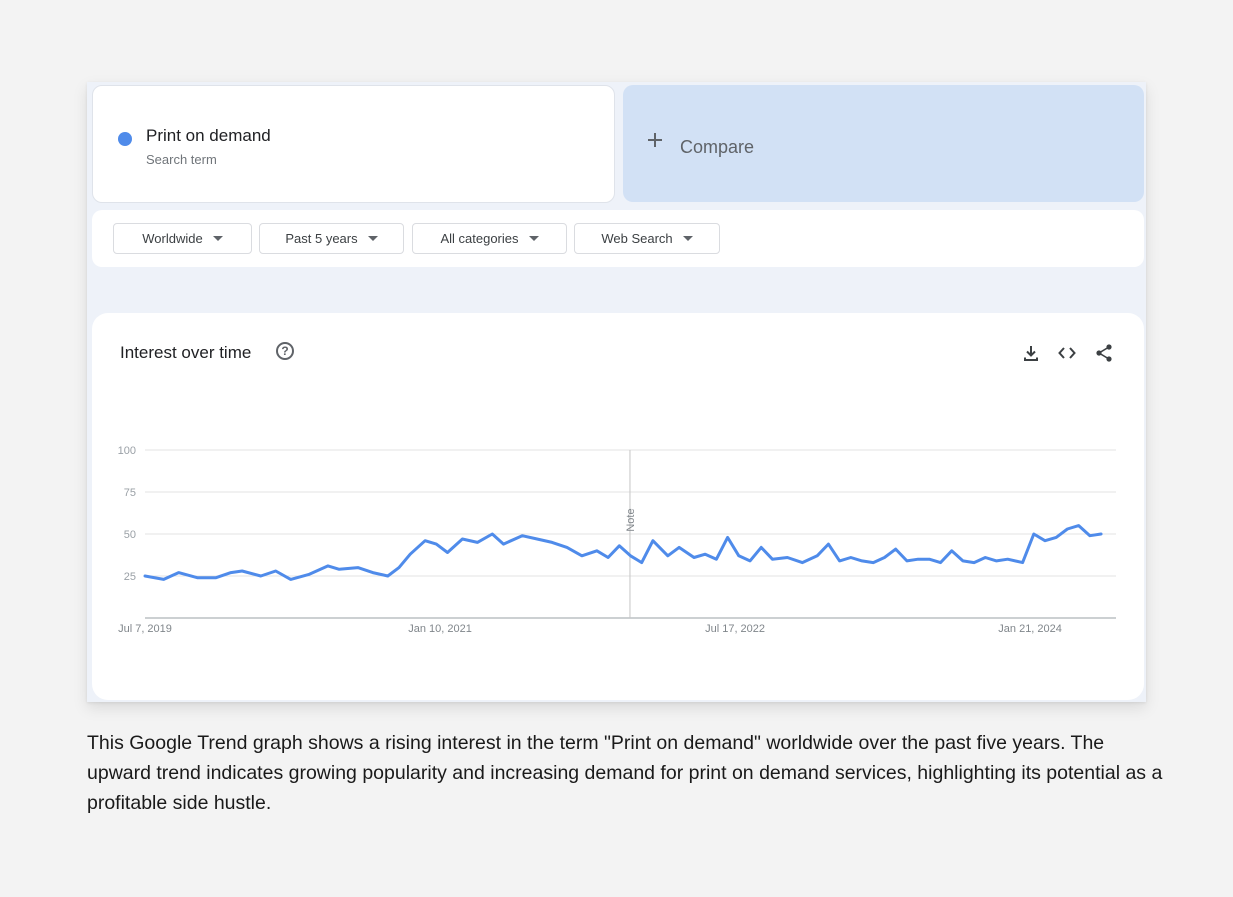 The image size is (1233, 897). I want to click on time-range-filter-dropdown: Past 5 years, so click(331, 238).